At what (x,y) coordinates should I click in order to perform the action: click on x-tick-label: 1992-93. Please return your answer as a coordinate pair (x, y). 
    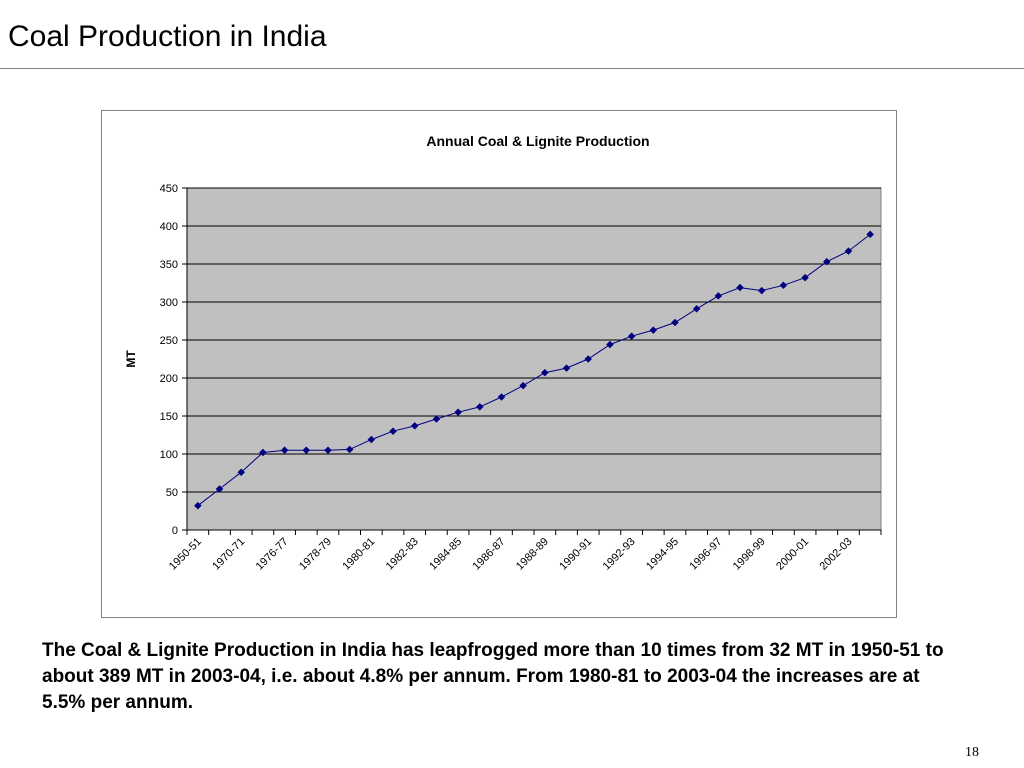
    Looking at the image, I should click on (619, 554).